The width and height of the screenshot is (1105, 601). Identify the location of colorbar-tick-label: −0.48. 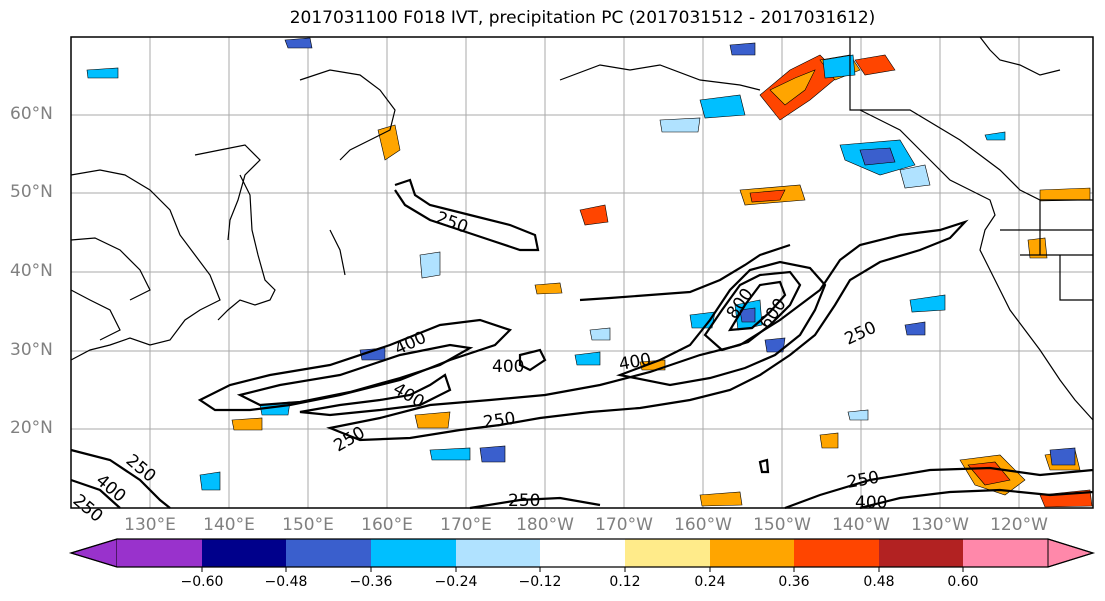
(286, 582).